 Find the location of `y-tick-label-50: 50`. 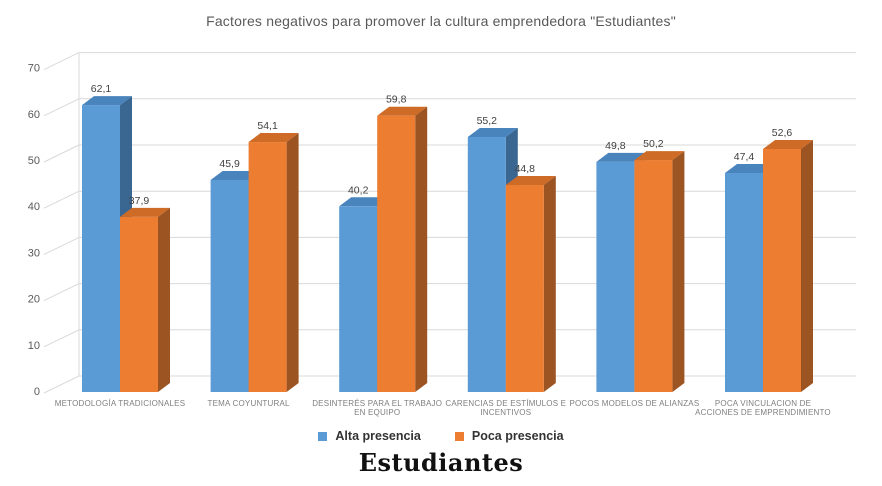

y-tick-label-50: 50 is located at coordinates (34, 161).